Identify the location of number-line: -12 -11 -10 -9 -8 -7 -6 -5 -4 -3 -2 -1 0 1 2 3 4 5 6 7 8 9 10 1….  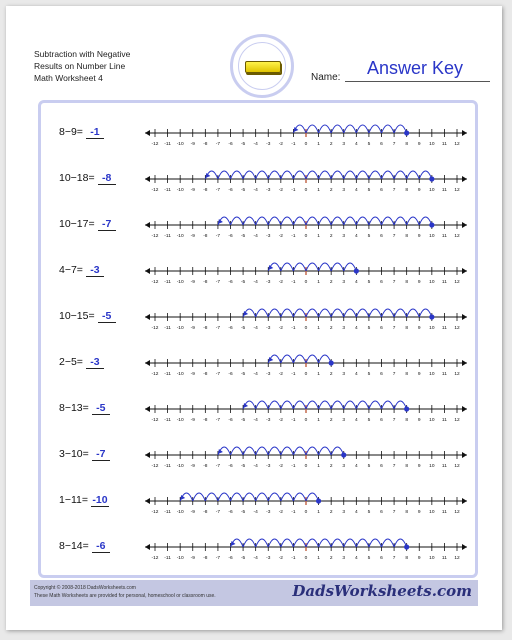
(306, 457).